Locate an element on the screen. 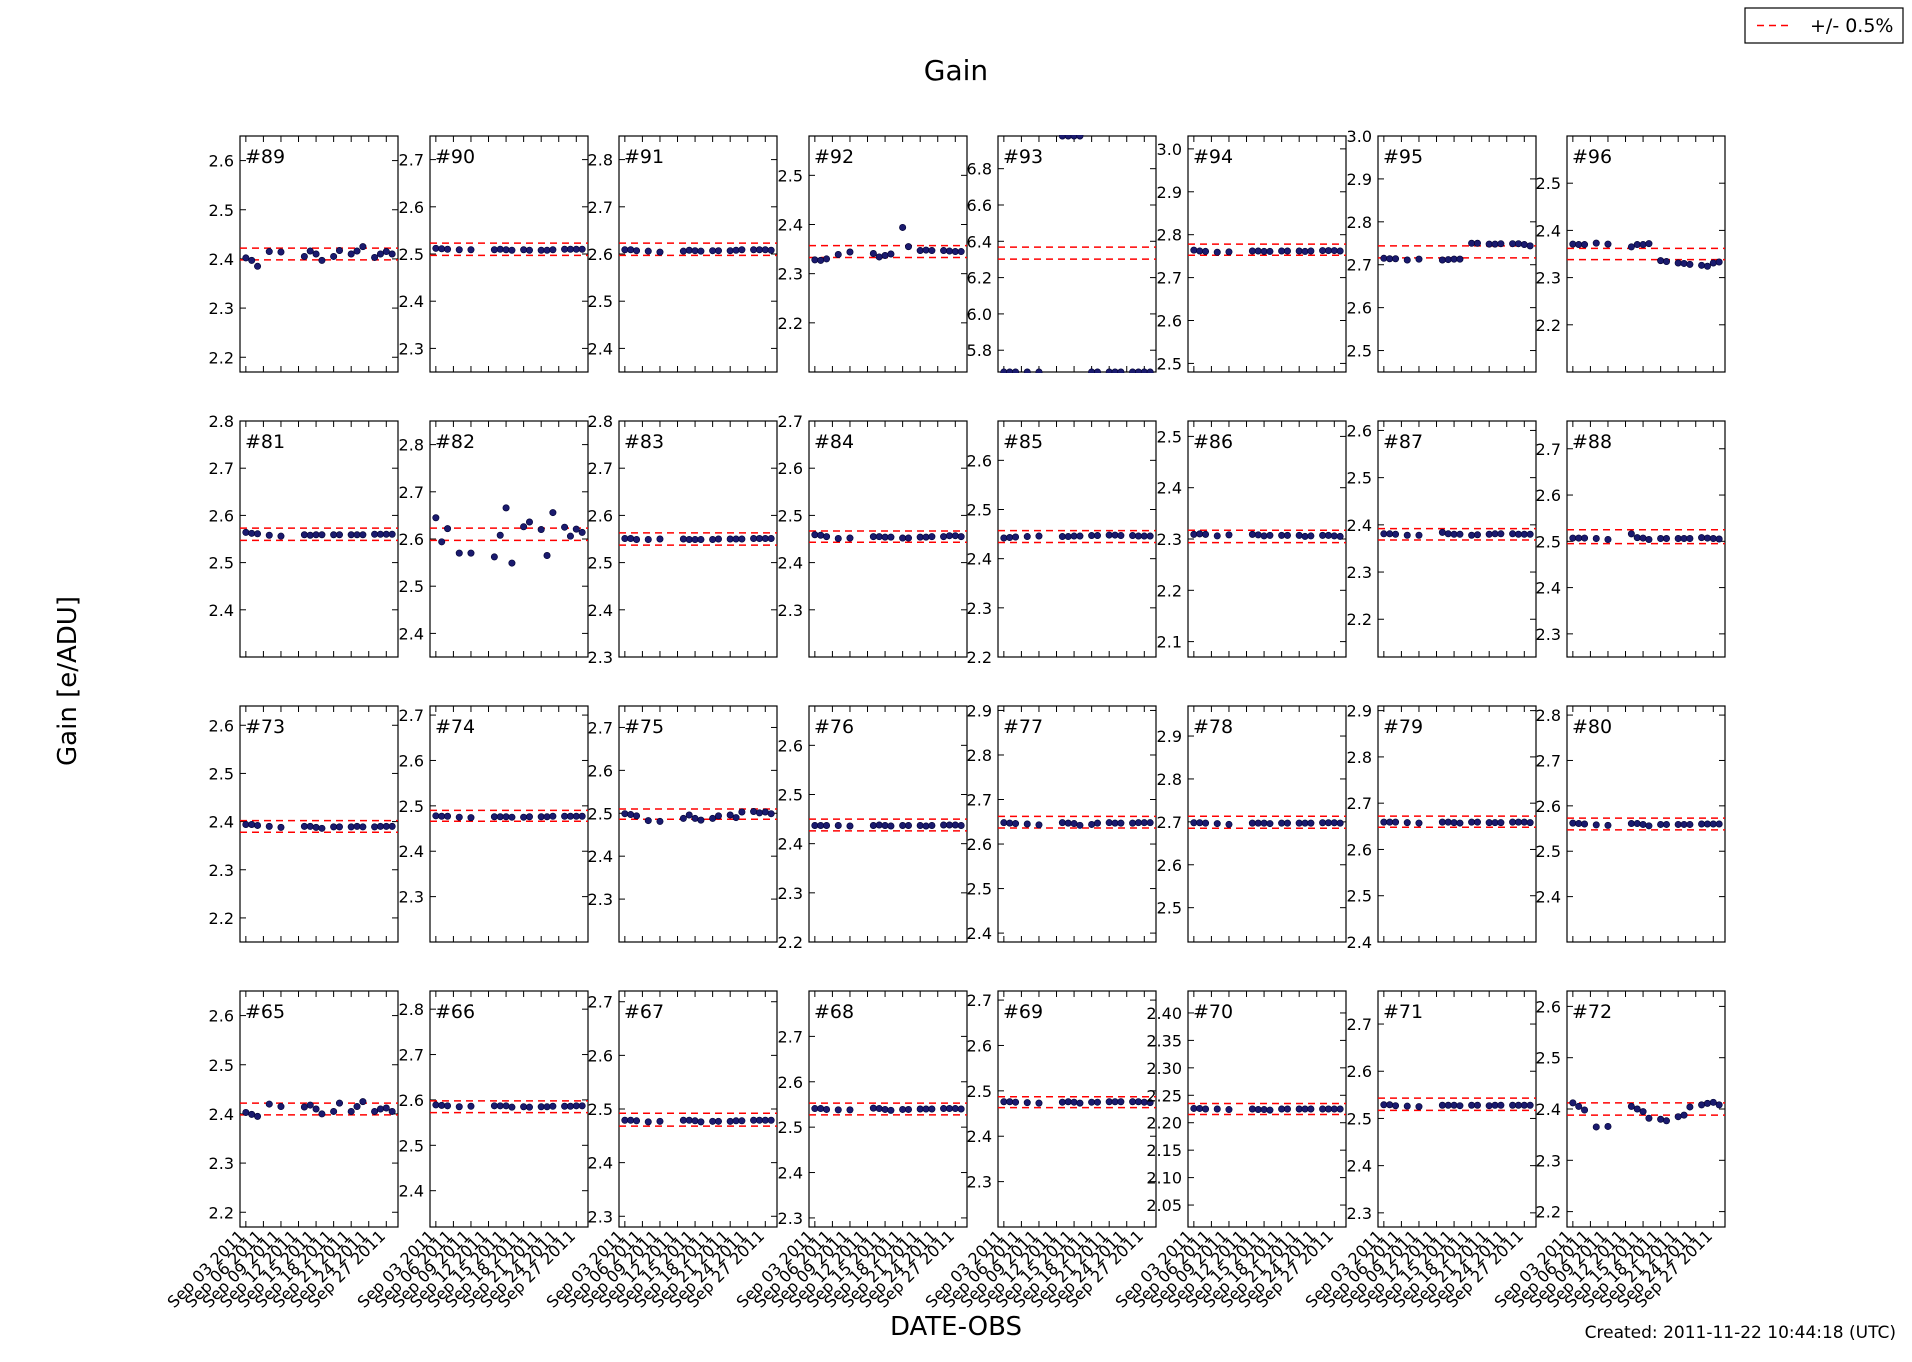 The image size is (1912, 1362). panel-label: #70 is located at coordinates (1213, 1012).